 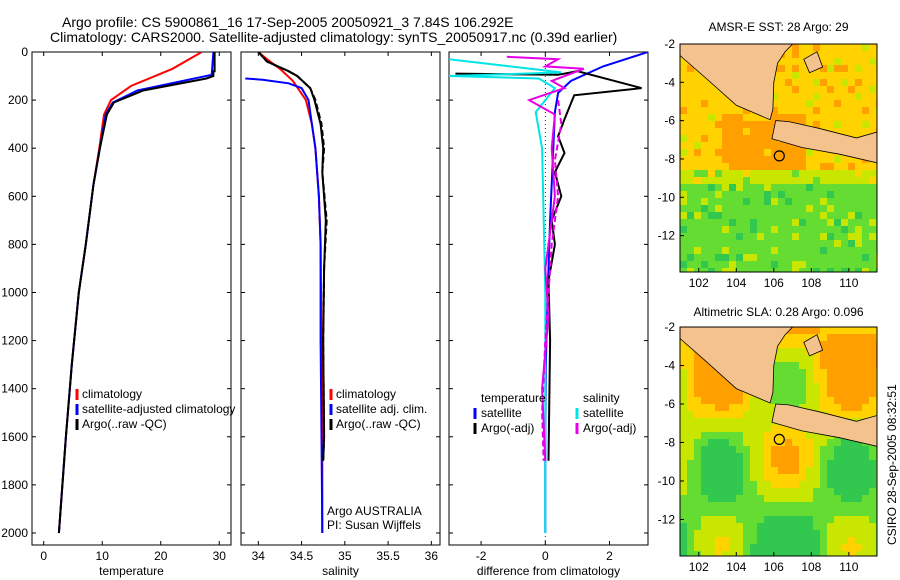 What do you see at coordinates (669, 44) in the screenshot?
I see `sst_map-ytick-label: -2` at bounding box center [669, 44].